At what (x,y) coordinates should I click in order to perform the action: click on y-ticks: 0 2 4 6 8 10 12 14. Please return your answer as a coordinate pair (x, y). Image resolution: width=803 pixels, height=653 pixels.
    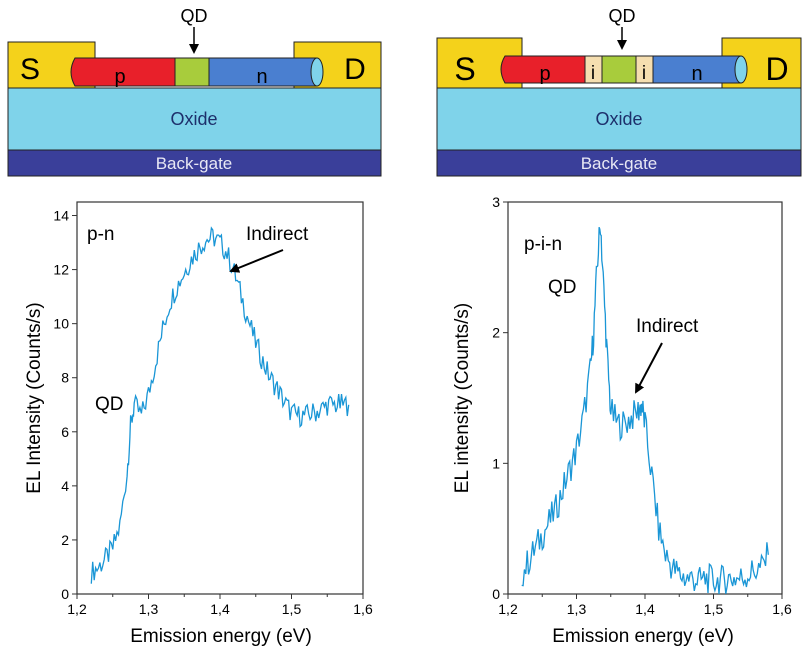
    Looking at the image, I should click on (65, 405).